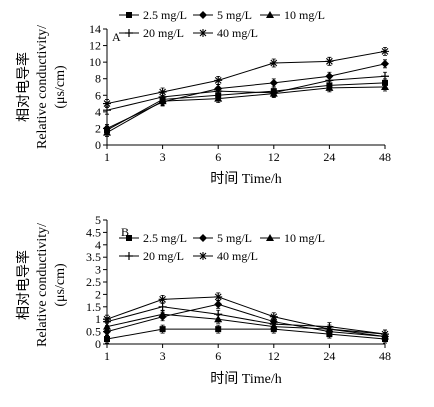 This screenshot has height=407, width=434. Describe the element at coordinates (95, 62) in the screenshot. I see `y-tick-label: 10` at that location.